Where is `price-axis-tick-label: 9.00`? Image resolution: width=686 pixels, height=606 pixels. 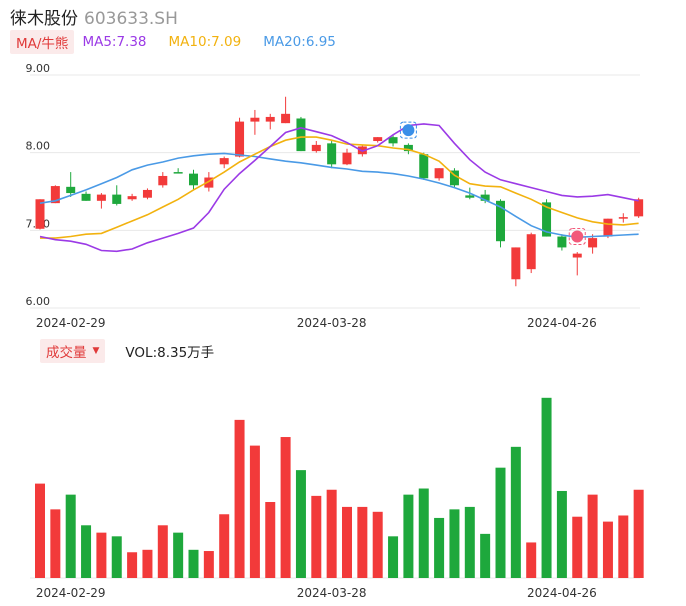
price-axis-tick-label: 9.00 is located at coordinates (38, 68).